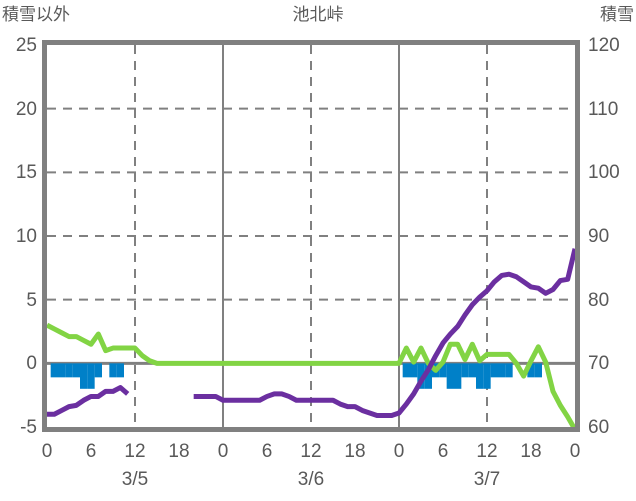 This screenshot has height=501, width=636. What do you see at coordinates (26, 236) in the screenshot?
I see `left-tick-10: 10` at bounding box center [26, 236].